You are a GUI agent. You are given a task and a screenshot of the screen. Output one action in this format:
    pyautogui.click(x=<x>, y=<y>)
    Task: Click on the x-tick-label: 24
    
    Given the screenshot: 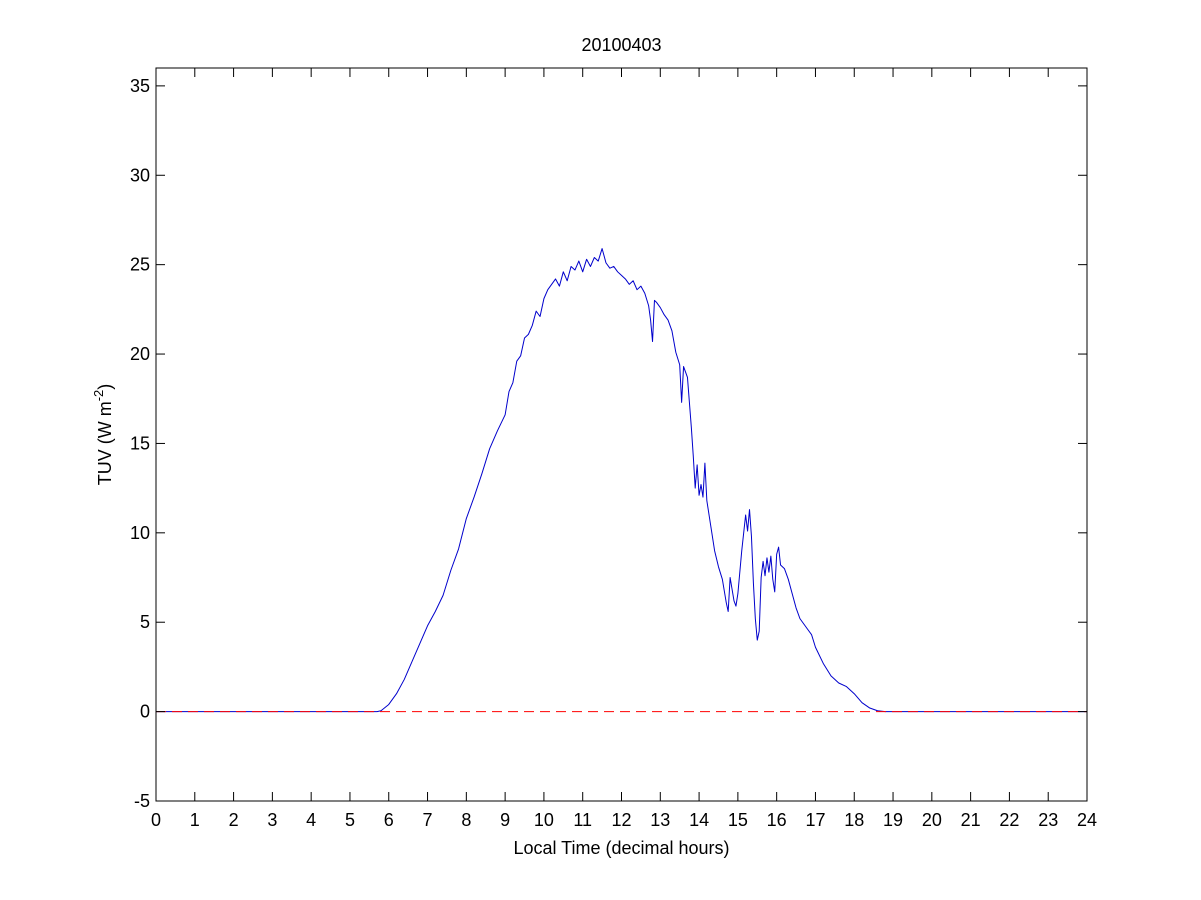 What is the action you would take?
    pyautogui.click(x=1087, y=820)
    